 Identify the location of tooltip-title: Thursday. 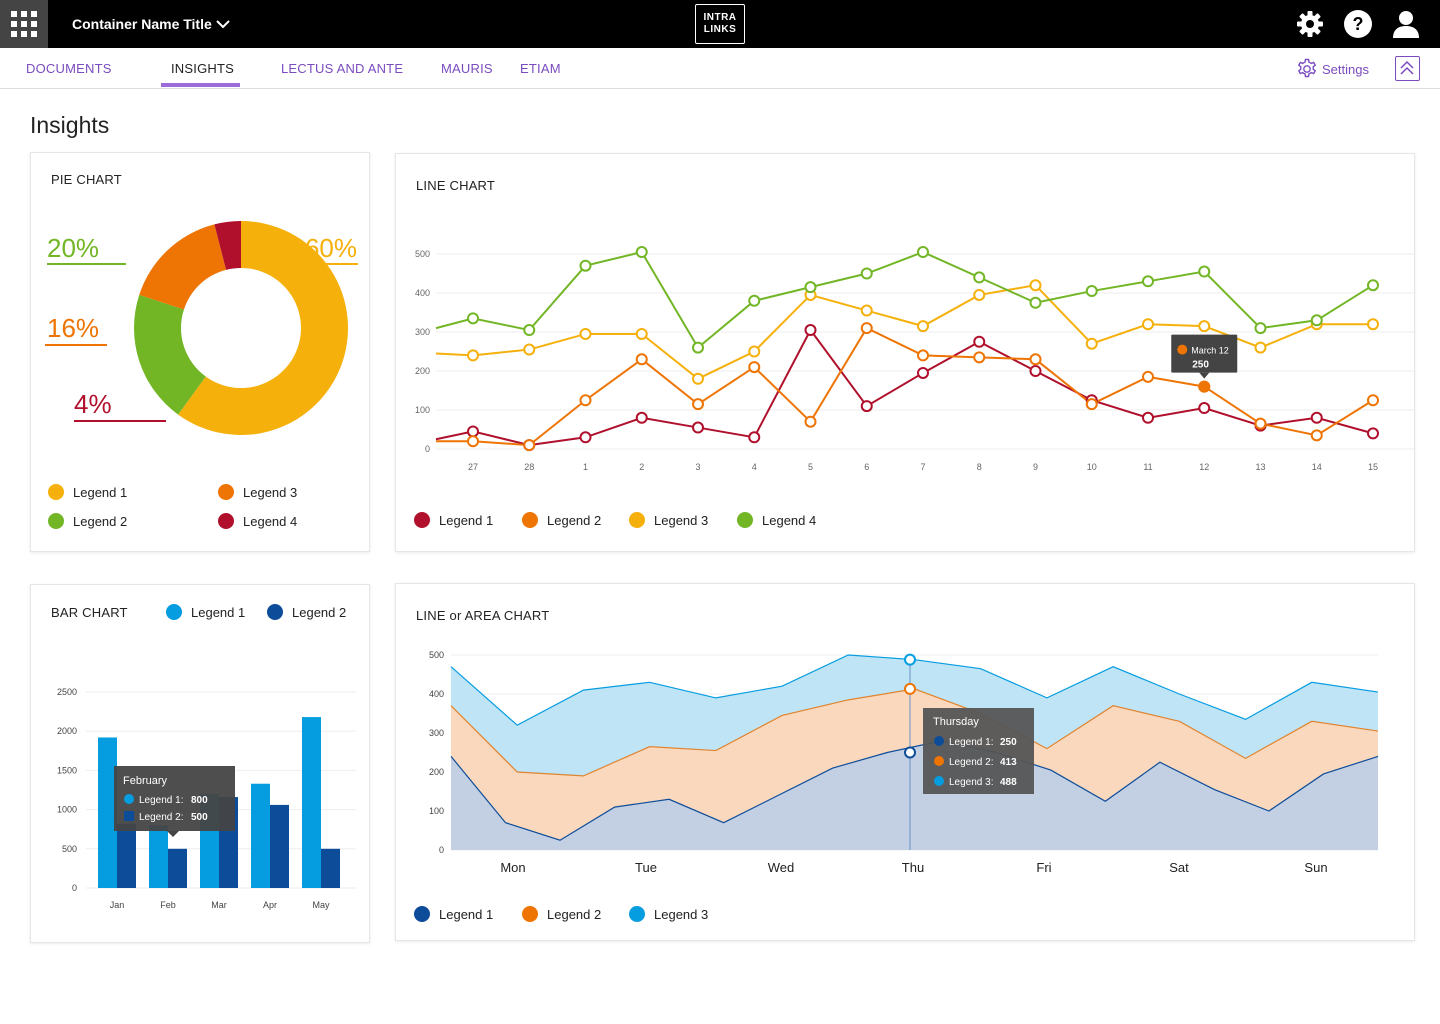
(956, 722).